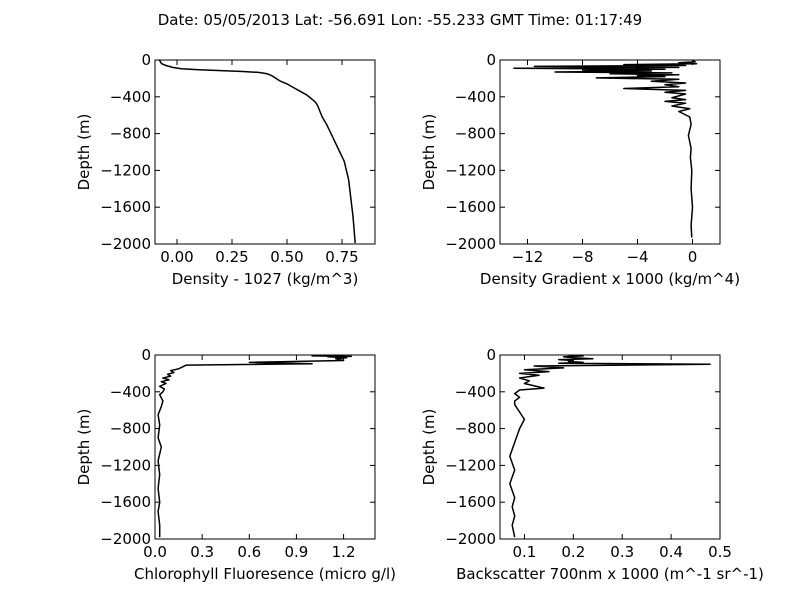 The image size is (800, 600). I want to click on x-tick-label: 0.9, so click(296, 552).